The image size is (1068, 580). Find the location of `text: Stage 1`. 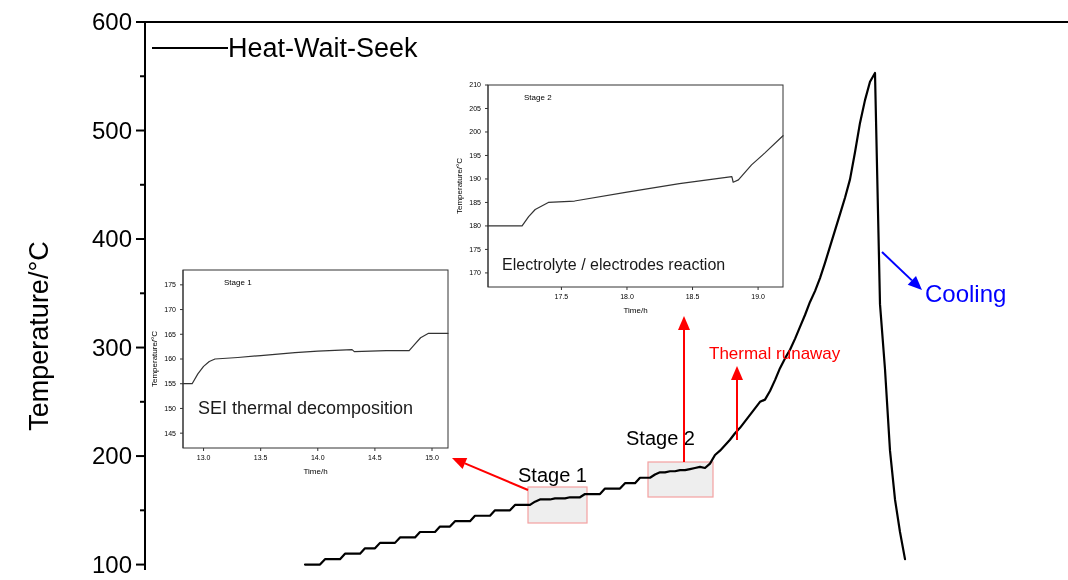

text: Stage 1 is located at coordinates (238, 282).